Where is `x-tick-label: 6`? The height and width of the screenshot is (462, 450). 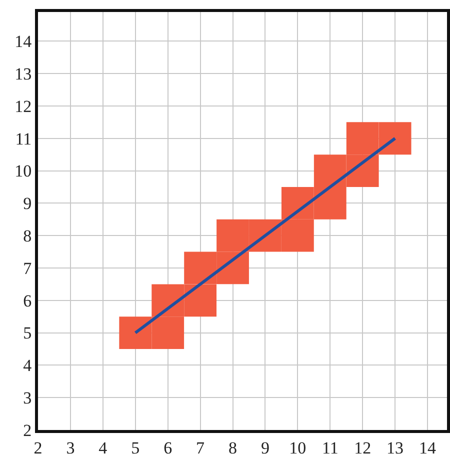
x-tick-label: 6 is located at coordinates (168, 448).